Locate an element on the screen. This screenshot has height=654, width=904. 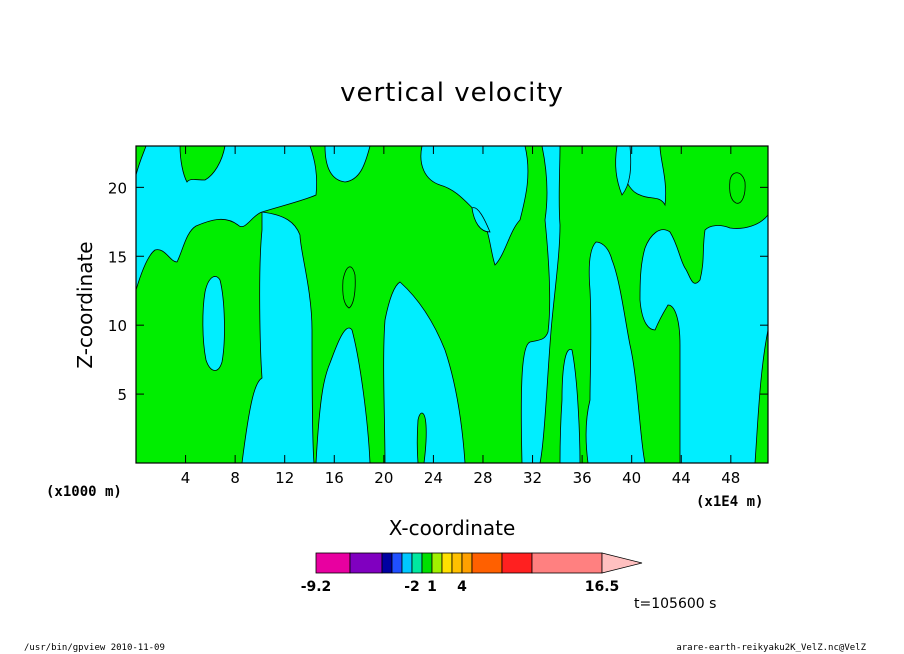
colorbar-label: 4 is located at coordinates (462, 587).